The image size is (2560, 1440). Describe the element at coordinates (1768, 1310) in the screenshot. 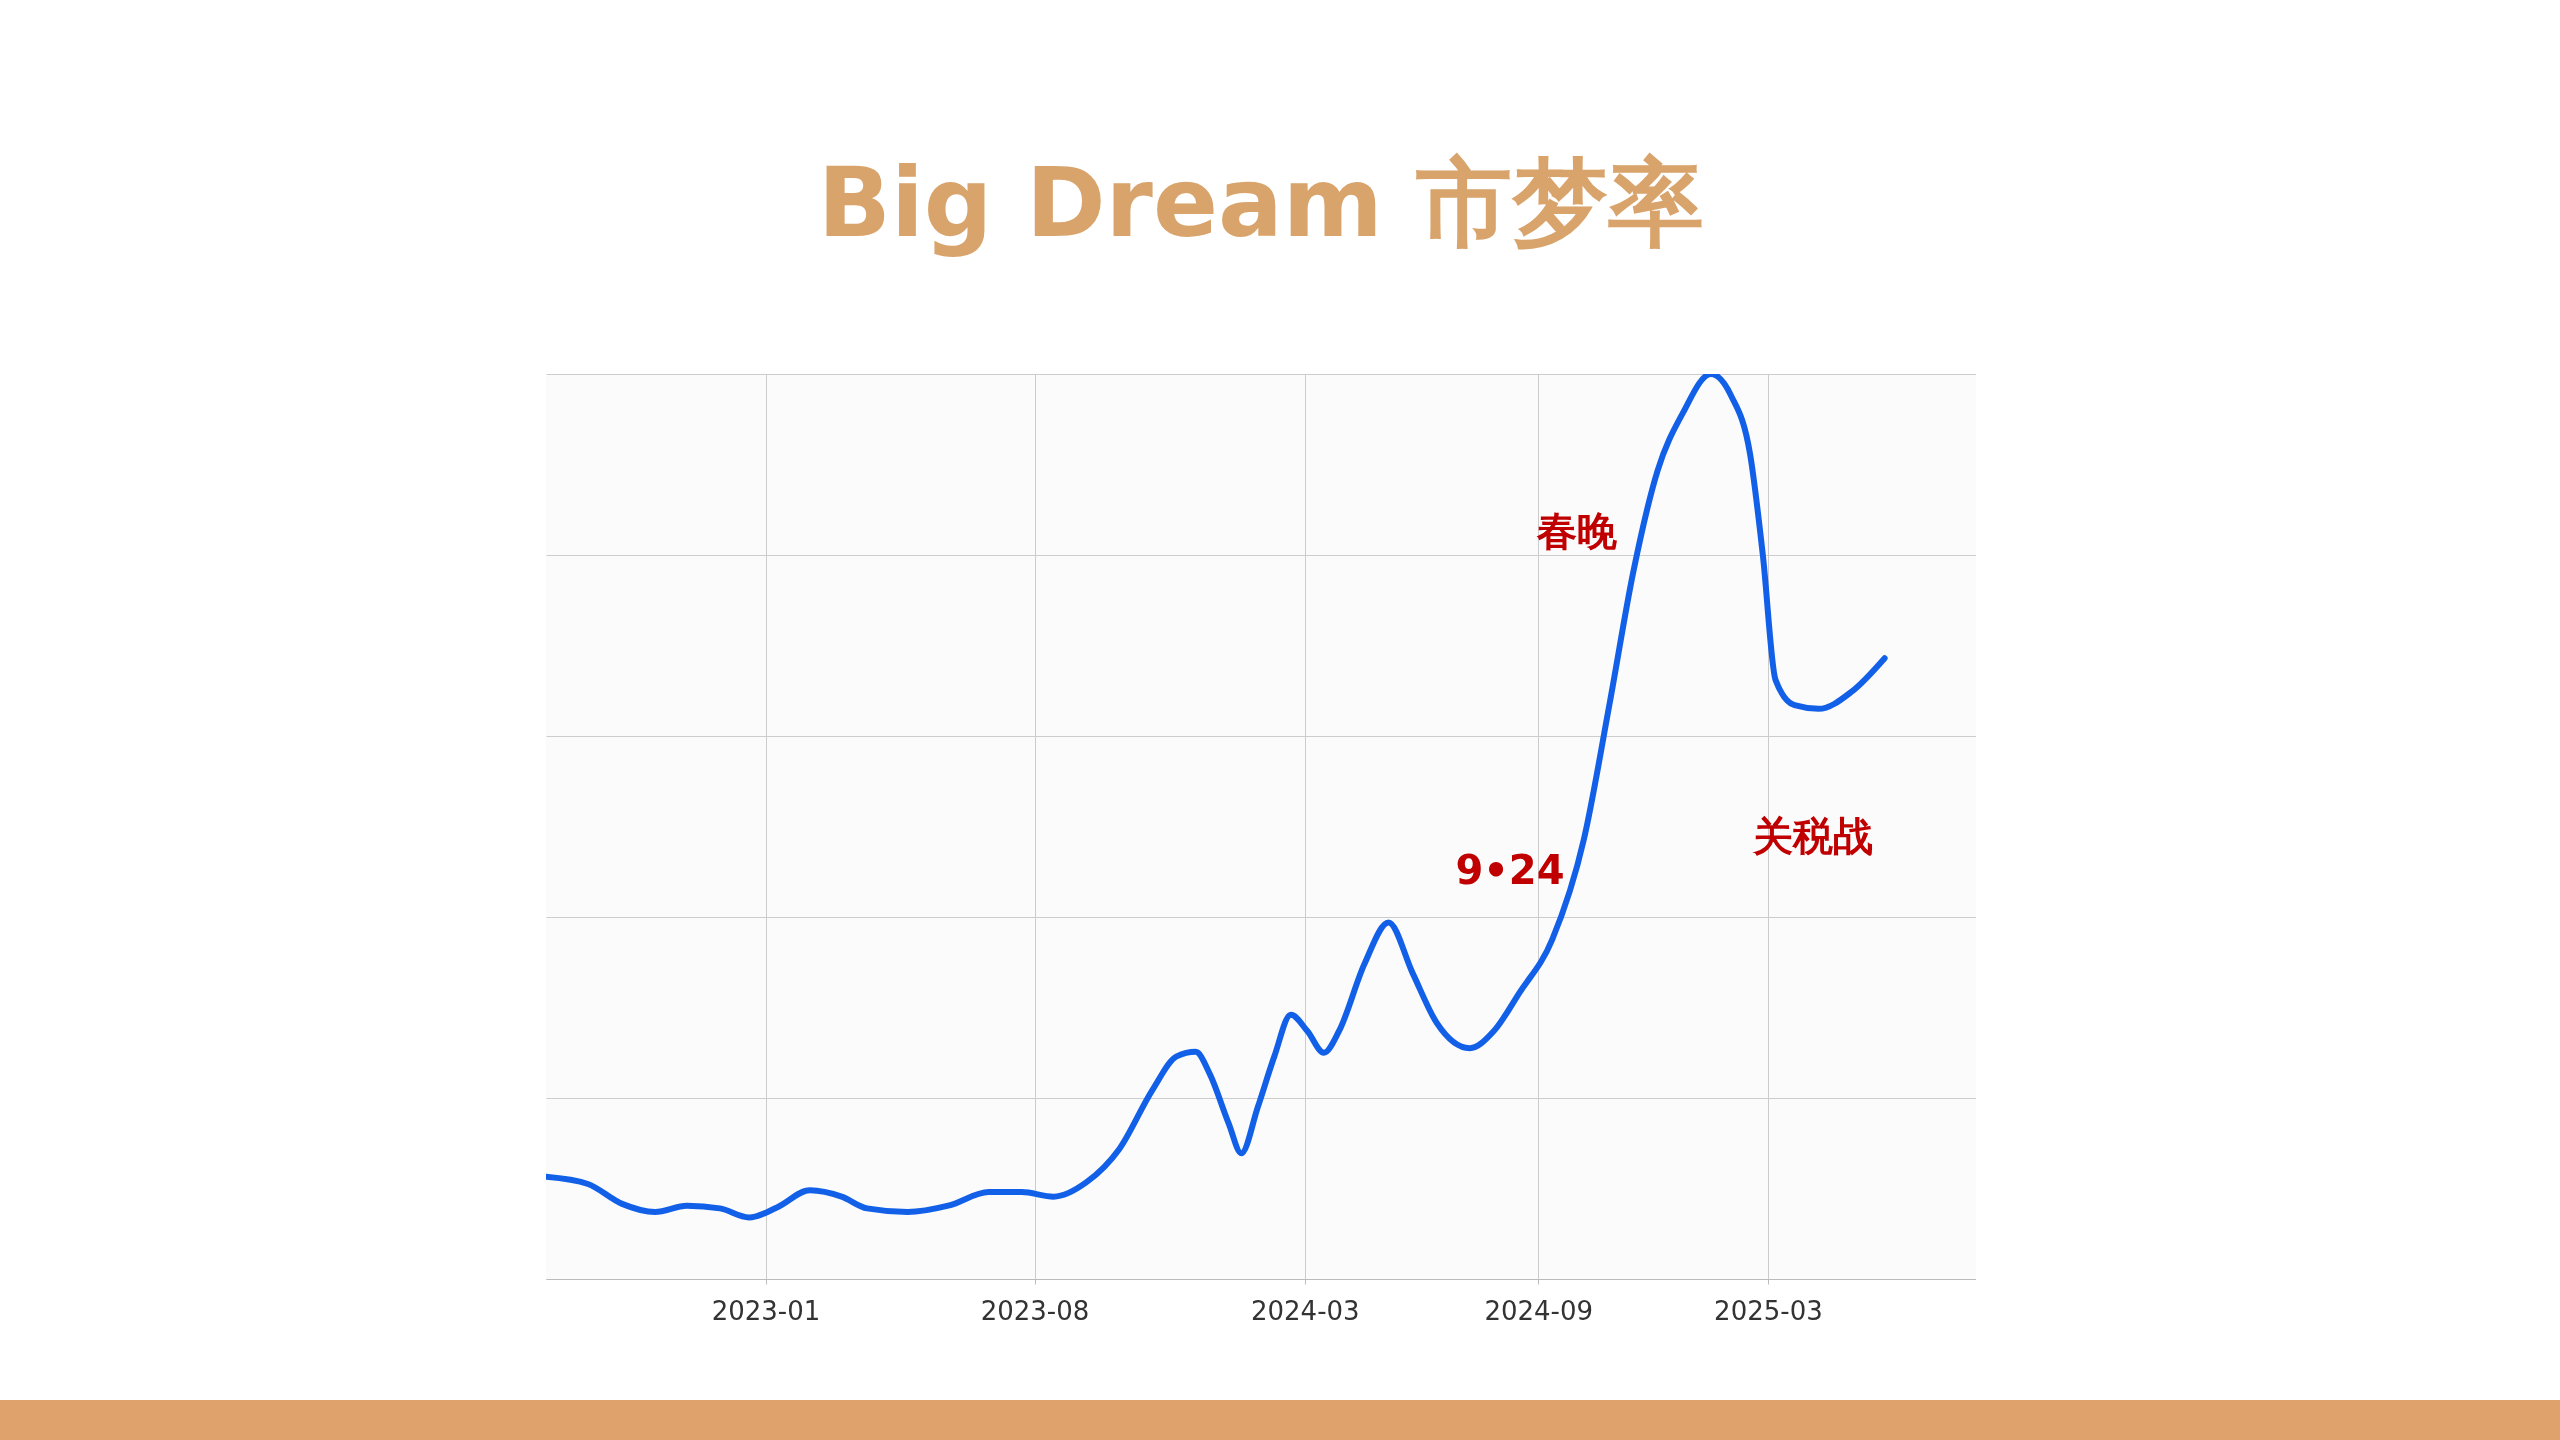

I see `x-tick-label: 2025-03` at that location.